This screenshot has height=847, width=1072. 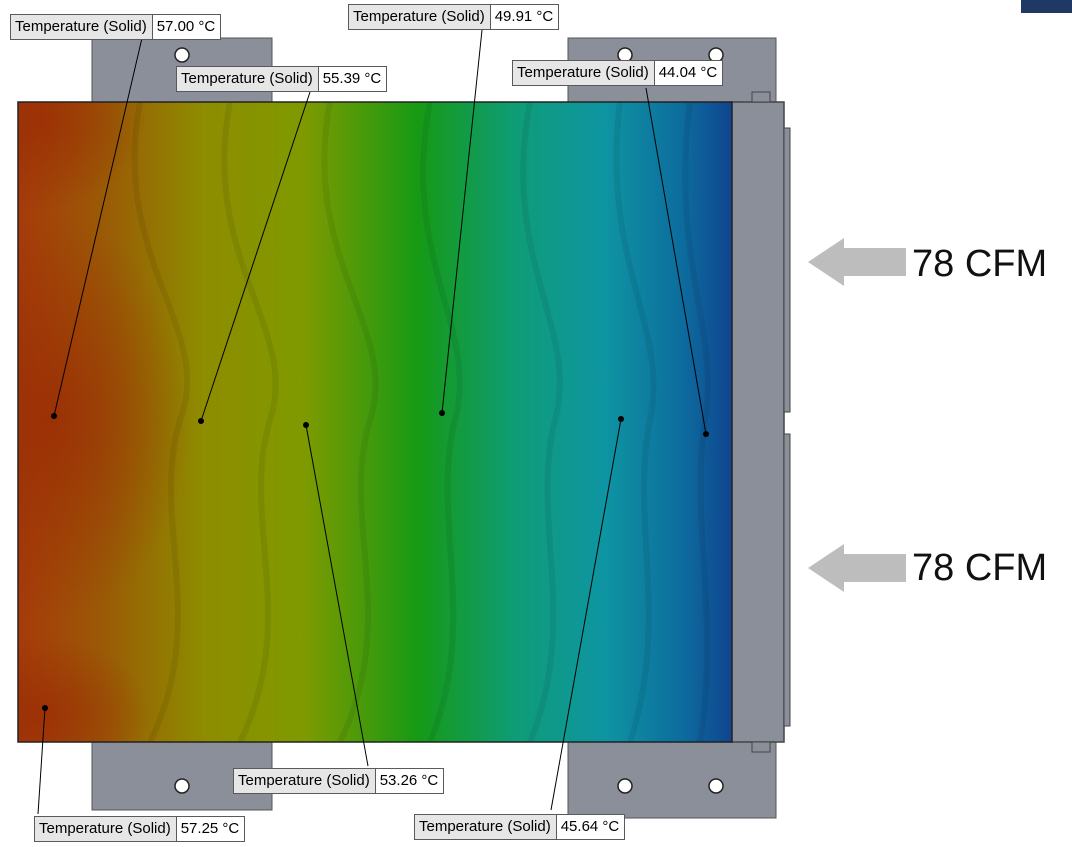 I want to click on probe-label: Temperature (Solid) 57.25 °C, so click(x=140, y=829).